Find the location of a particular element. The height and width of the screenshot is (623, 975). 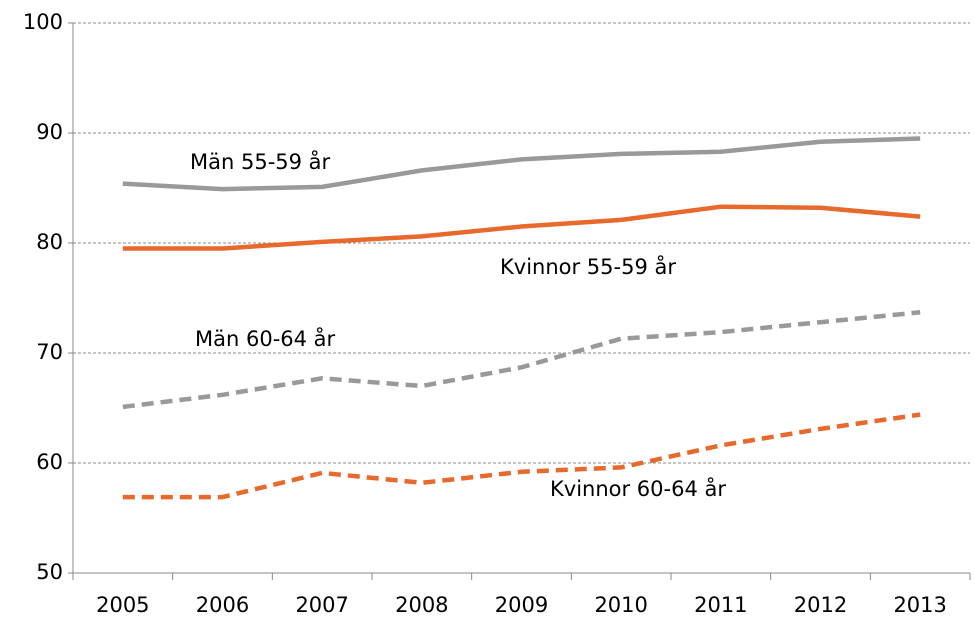

y-tick-label: 90 is located at coordinates (49, 132).